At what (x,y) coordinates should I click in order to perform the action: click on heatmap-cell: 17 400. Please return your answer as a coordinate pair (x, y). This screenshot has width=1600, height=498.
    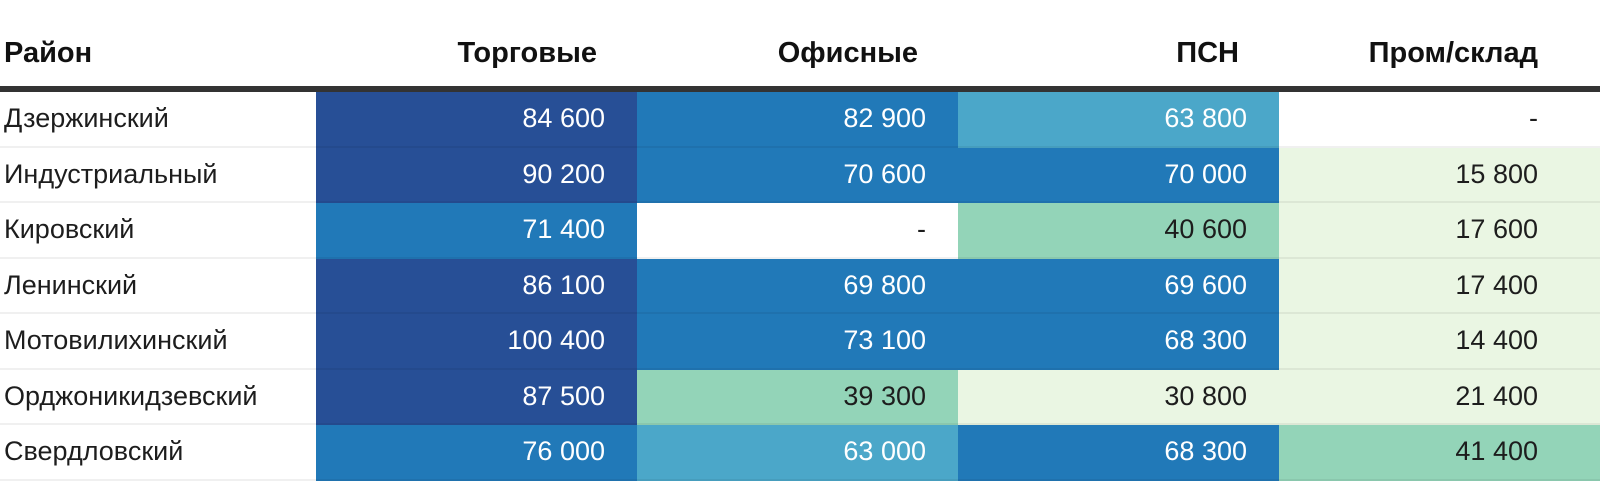
    Looking at the image, I should click on (1439, 286).